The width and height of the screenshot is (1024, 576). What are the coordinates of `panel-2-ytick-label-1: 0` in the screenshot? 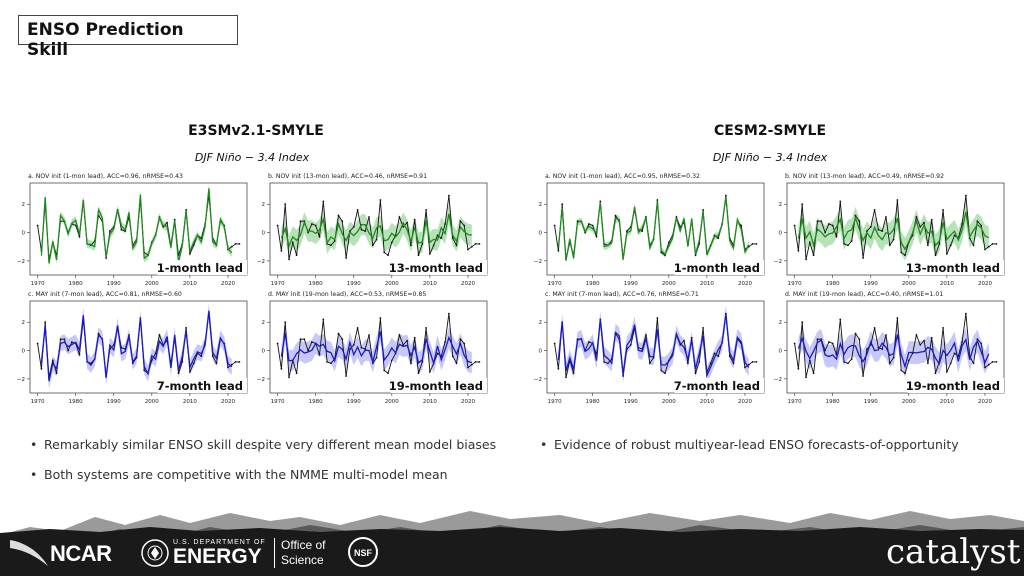 It's located at (24, 352).